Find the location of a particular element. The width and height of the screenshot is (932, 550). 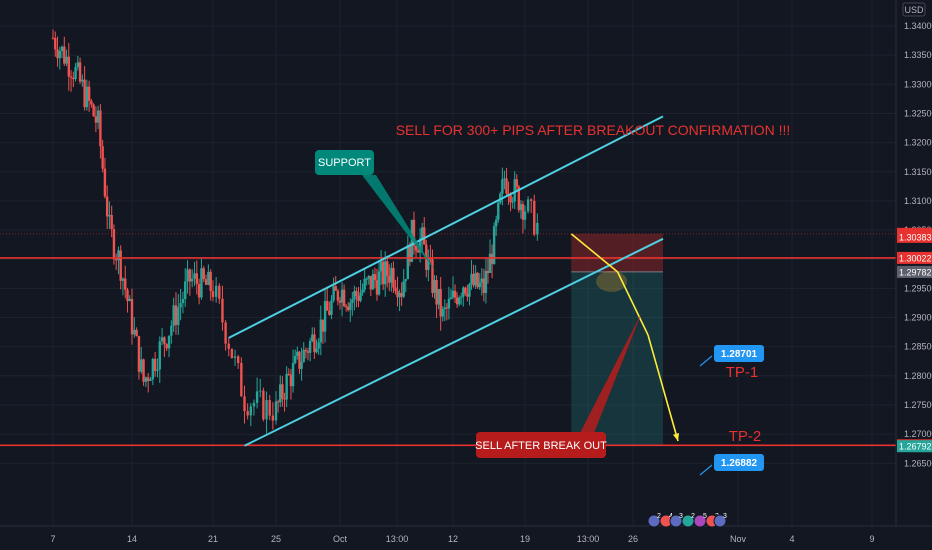

sell-after-callout-text: SELL AFTER BREAK OUT is located at coordinates (541, 446).